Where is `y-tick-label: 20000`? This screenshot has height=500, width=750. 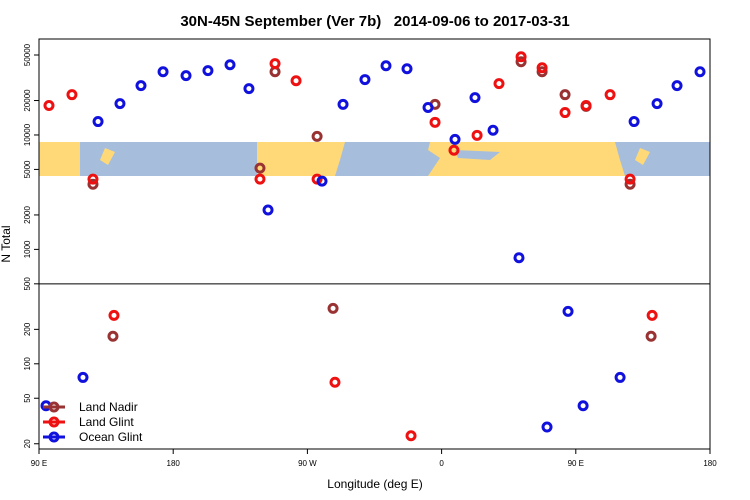
y-tick-label: 20000 is located at coordinates (27, 100).